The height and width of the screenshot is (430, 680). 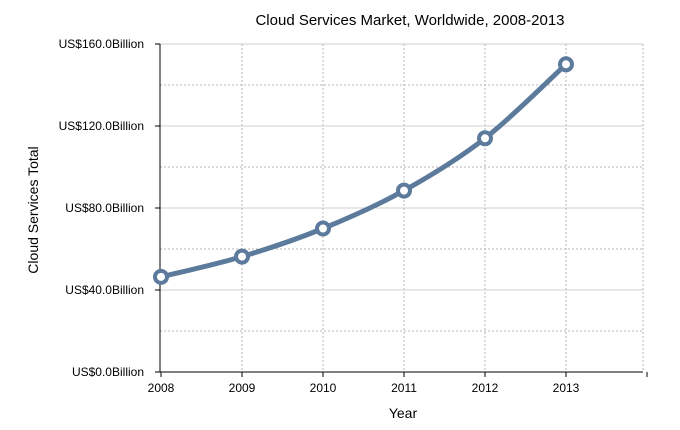 I want to click on x-tick-label: 2012, so click(x=485, y=388).